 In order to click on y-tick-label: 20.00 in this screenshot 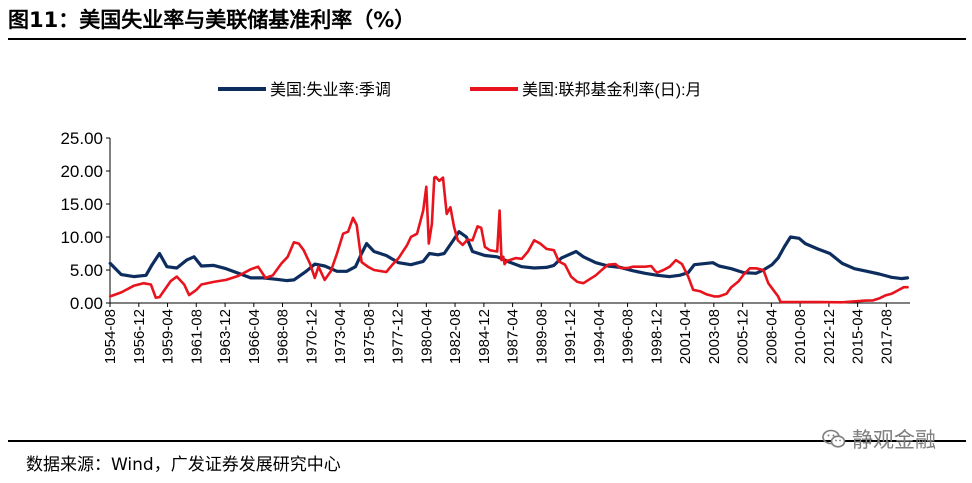, I will do `click(81, 171)`.